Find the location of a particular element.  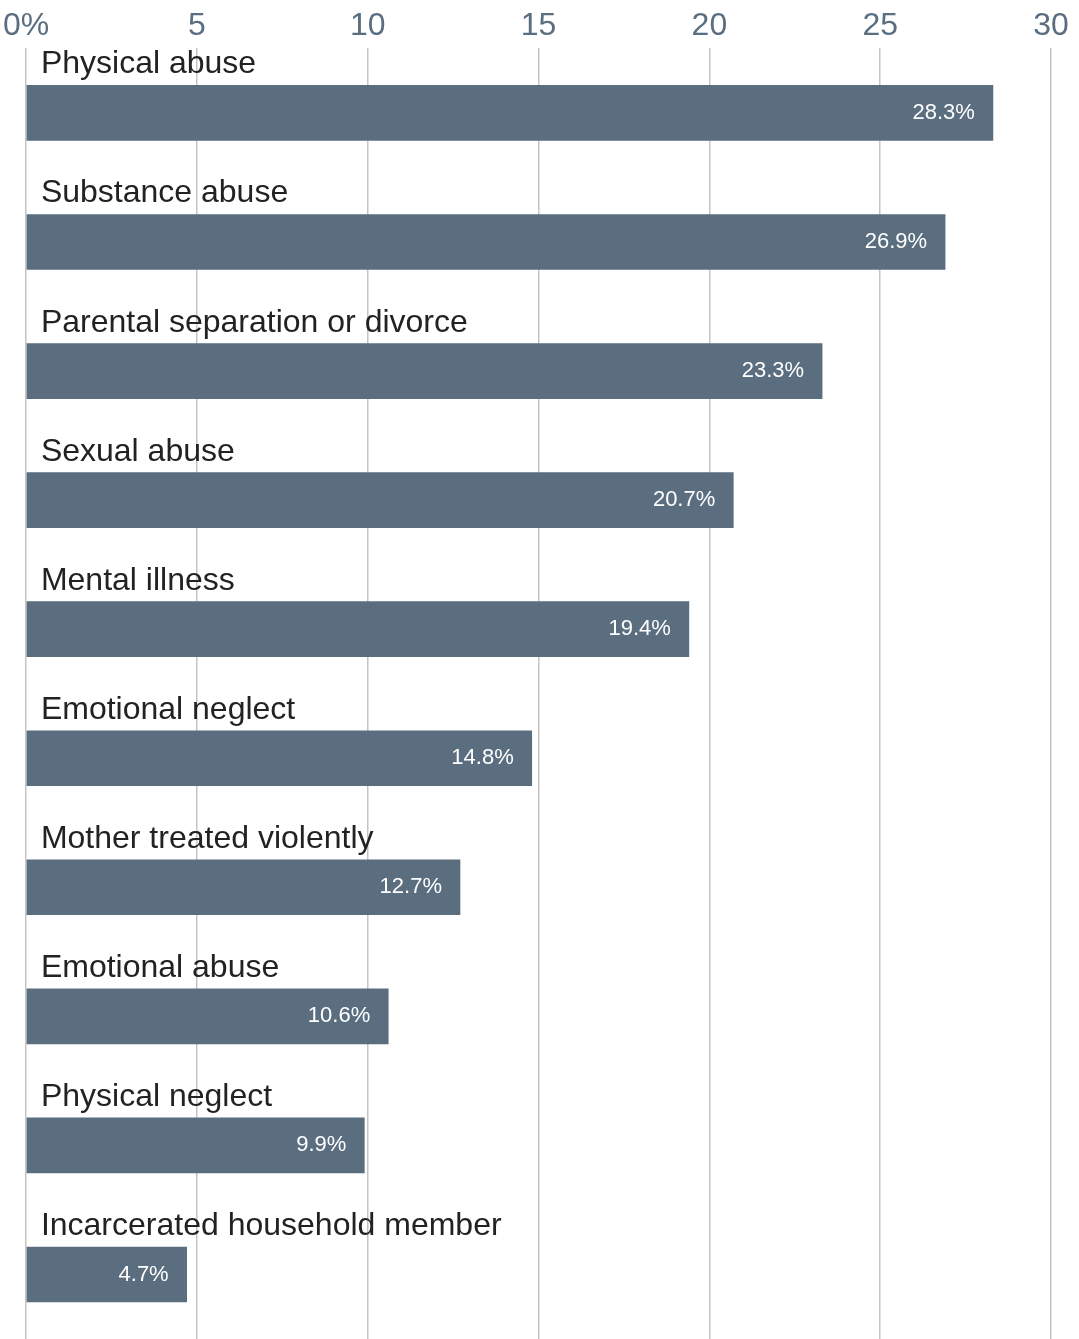

x-tick-label: 15 is located at coordinates (538, 24).